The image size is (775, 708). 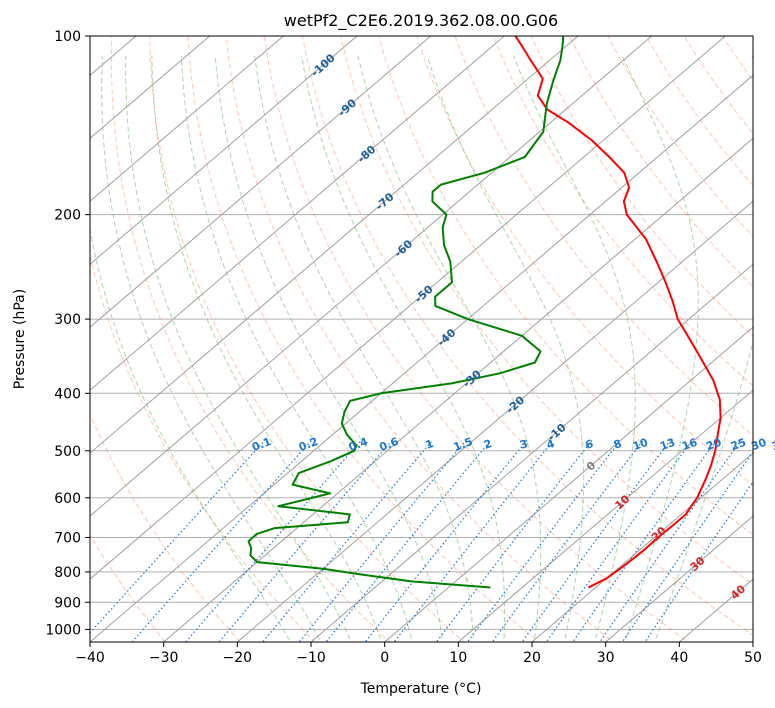 I want to click on y-tick-label: 800, so click(x=67, y=573).